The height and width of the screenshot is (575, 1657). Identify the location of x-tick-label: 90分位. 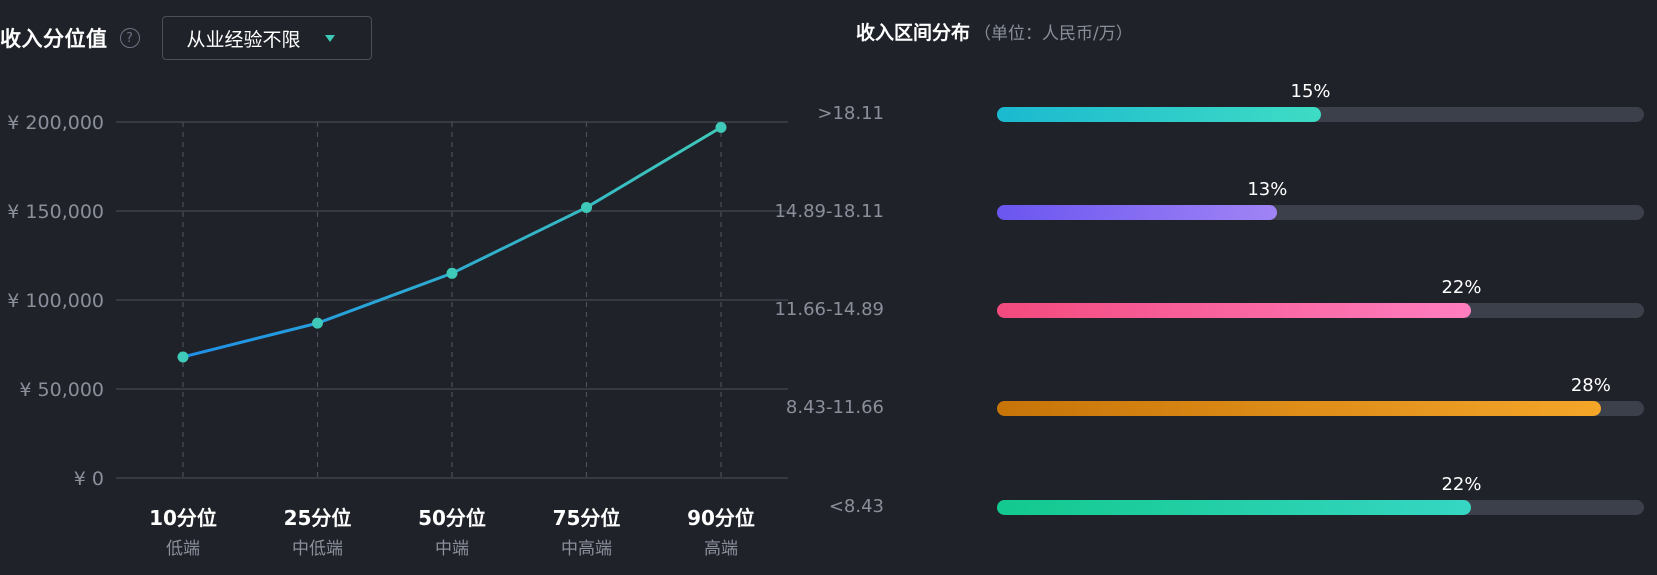
(721, 518).